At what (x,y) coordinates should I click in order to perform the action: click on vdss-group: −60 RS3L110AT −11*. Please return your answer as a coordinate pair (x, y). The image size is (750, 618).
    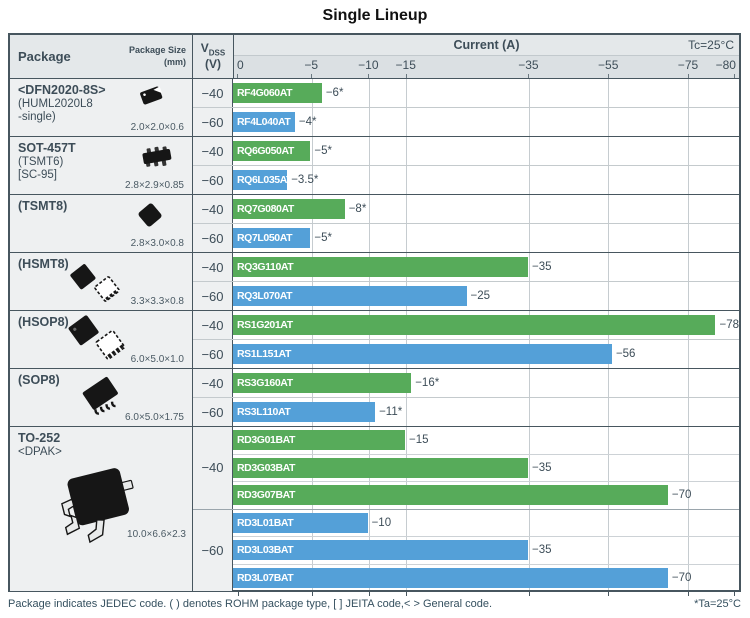
    Looking at the image, I should click on (466, 412).